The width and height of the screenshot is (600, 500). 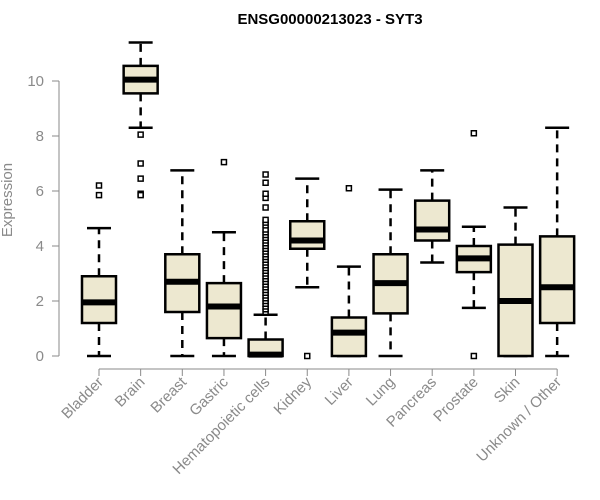 What do you see at coordinates (168, 394) in the screenshot?
I see `x-tick-label: Breast` at bounding box center [168, 394].